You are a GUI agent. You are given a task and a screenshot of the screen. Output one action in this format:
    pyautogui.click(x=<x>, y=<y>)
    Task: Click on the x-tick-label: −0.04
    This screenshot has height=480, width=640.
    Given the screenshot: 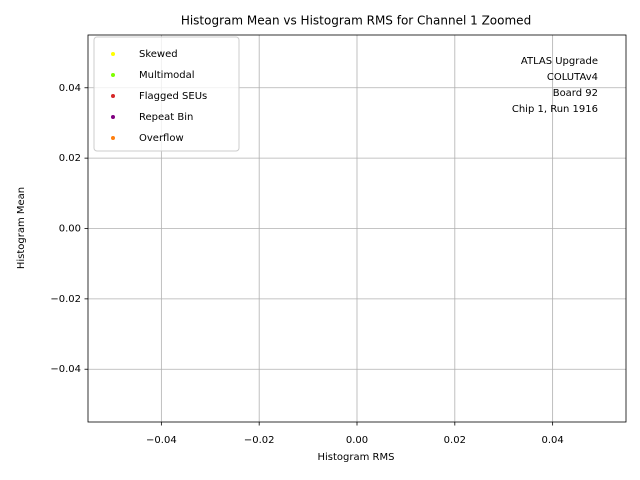 What is the action you would take?
    pyautogui.click(x=161, y=440)
    